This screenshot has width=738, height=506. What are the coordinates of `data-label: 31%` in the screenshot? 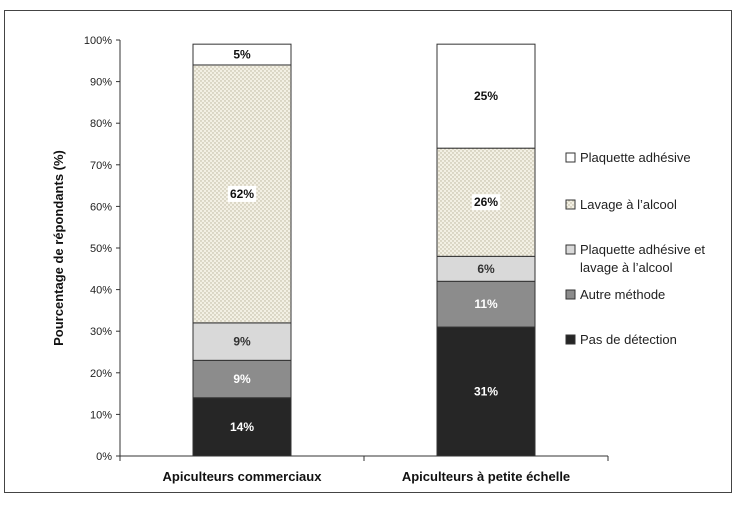 It's located at (486, 392).